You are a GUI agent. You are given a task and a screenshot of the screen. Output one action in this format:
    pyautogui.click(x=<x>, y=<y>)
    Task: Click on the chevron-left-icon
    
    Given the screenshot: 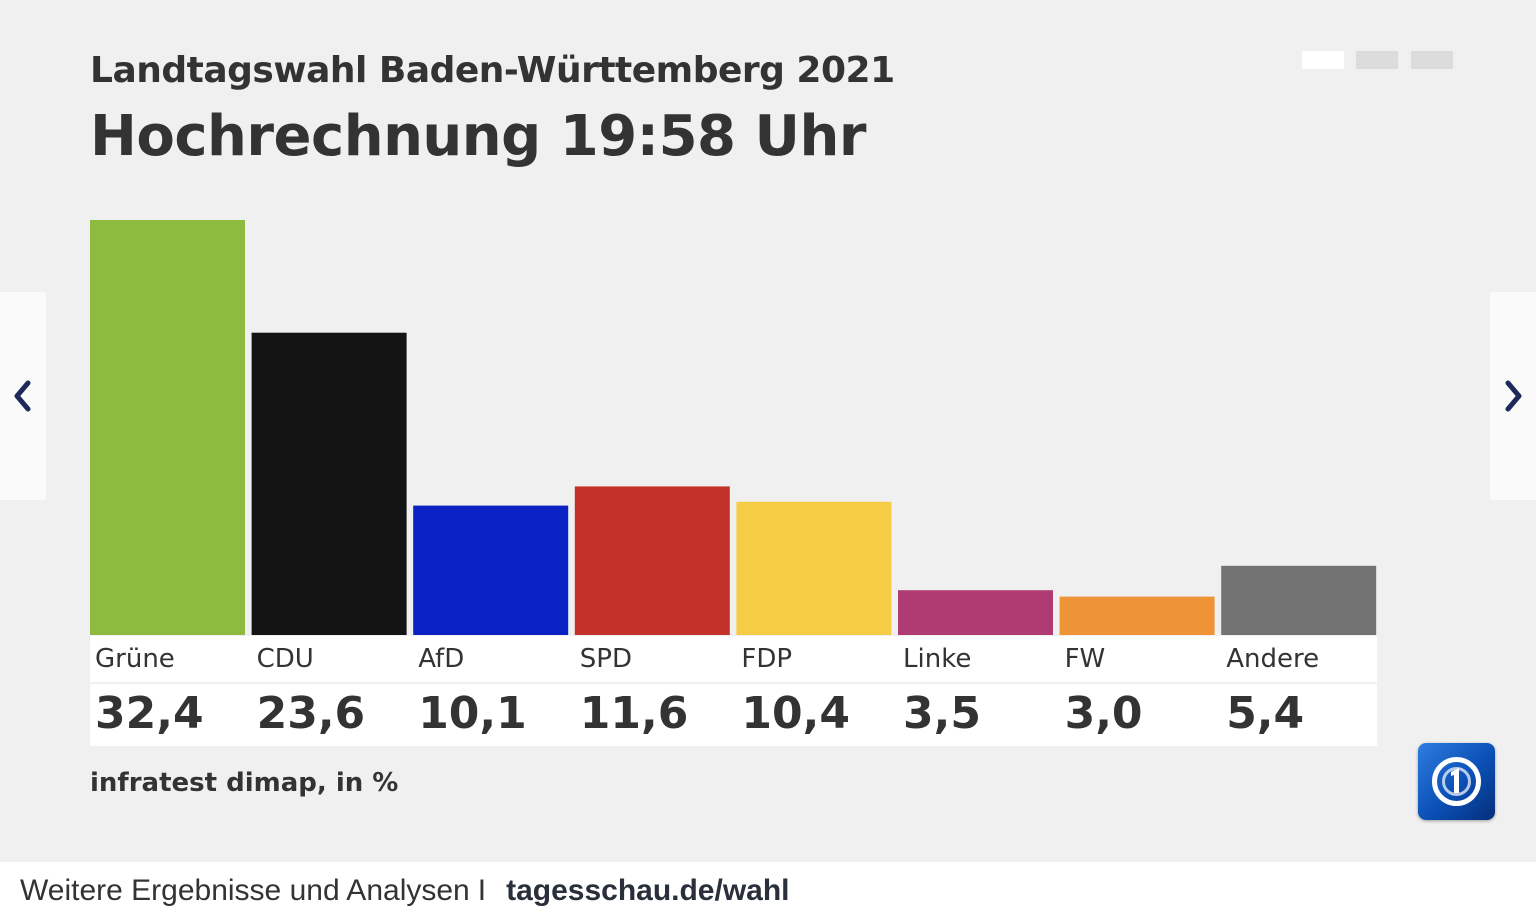 What is the action you would take?
    pyautogui.click(x=22, y=396)
    